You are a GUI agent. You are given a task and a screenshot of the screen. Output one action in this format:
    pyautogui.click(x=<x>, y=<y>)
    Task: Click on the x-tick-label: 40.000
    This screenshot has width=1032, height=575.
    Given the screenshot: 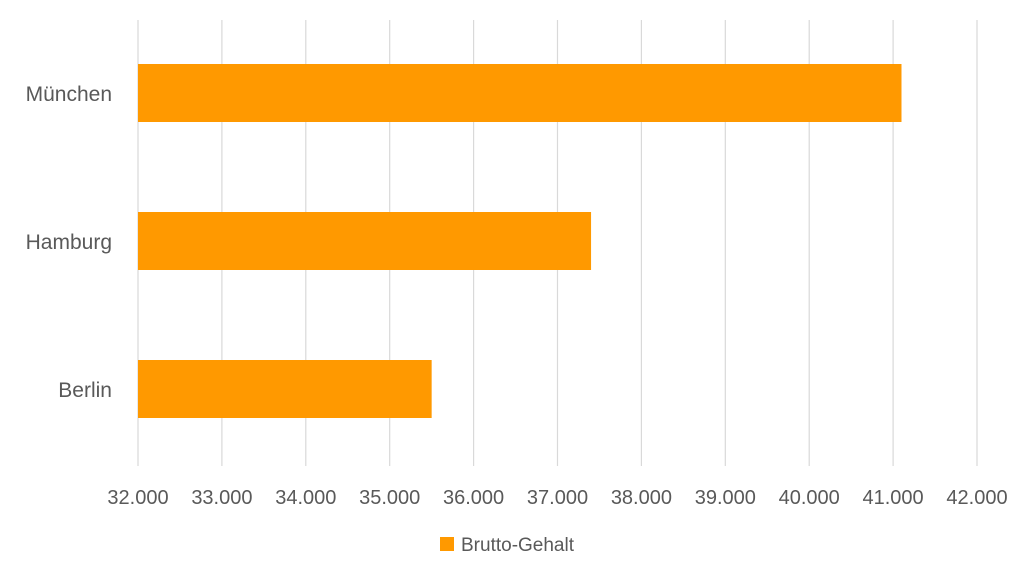 What is the action you would take?
    pyautogui.click(x=809, y=498)
    